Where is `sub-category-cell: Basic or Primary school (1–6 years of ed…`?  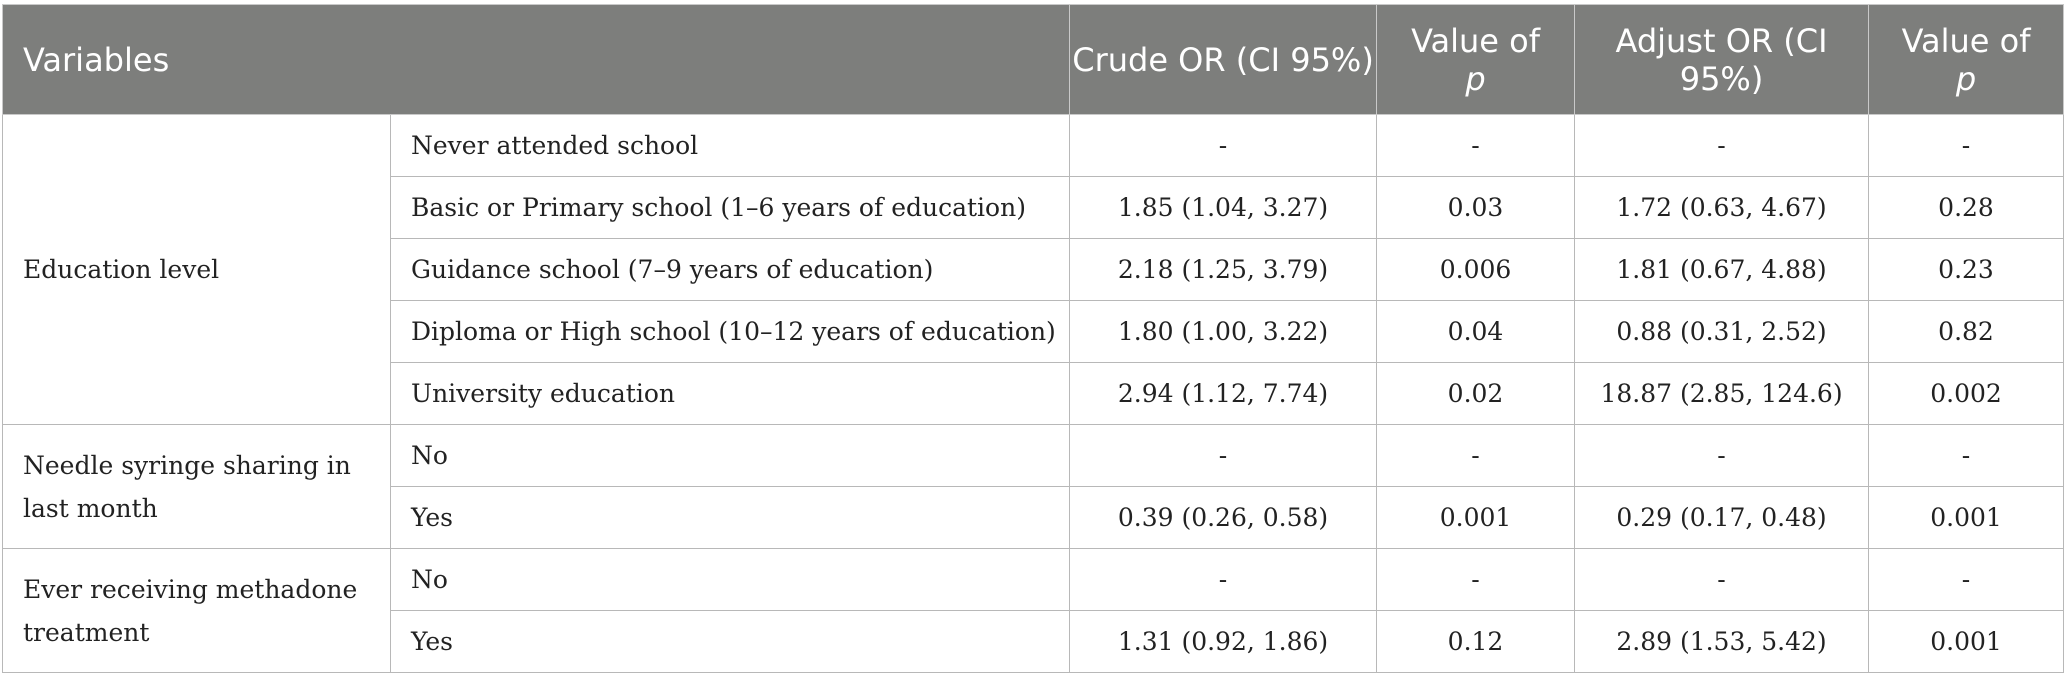 sub-category-cell: Basic or Primary school (1–6 years of ed… is located at coordinates (730, 207).